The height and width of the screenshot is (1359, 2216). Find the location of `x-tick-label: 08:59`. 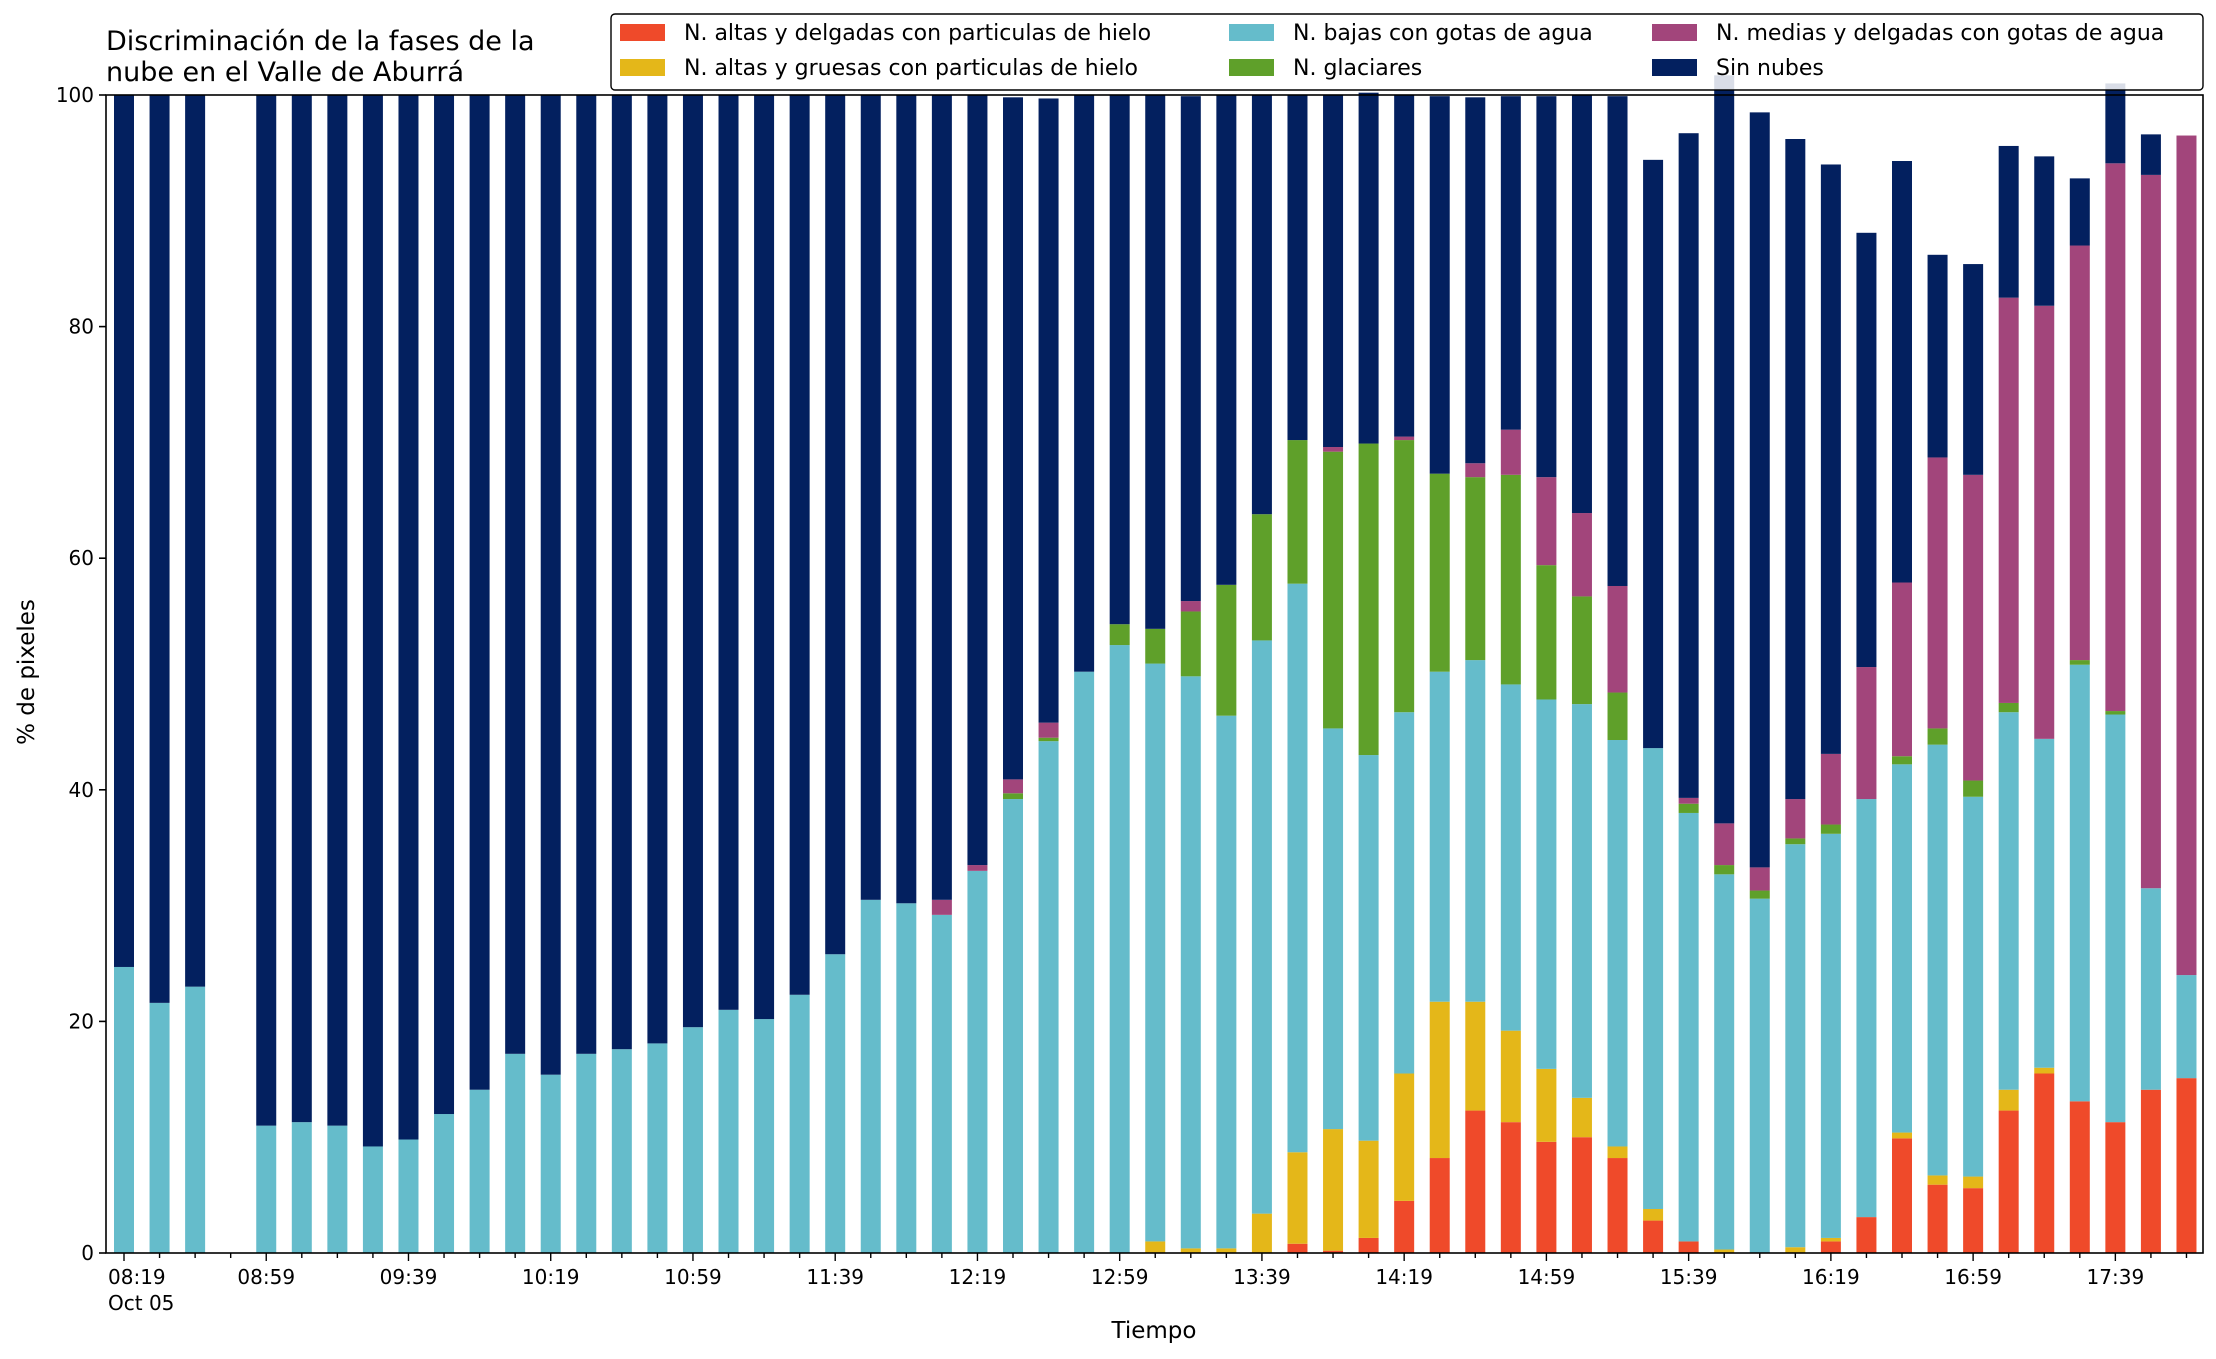

x-tick-label: 08:59 is located at coordinates (266, 1277).